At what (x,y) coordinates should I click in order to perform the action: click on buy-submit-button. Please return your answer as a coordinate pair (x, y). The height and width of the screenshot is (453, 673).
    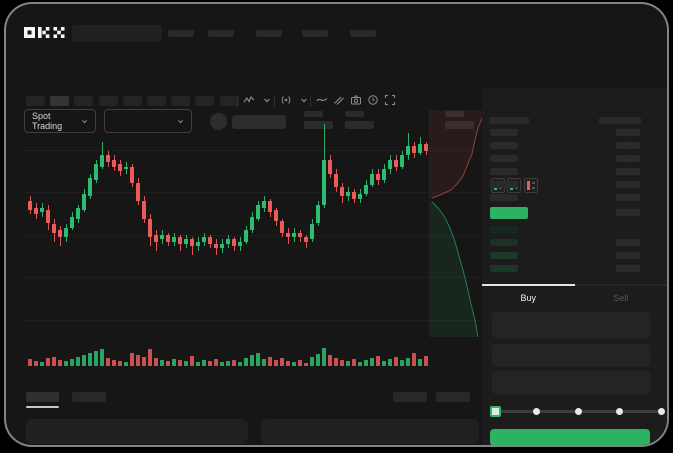
    Looking at the image, I should click on (570, 437).